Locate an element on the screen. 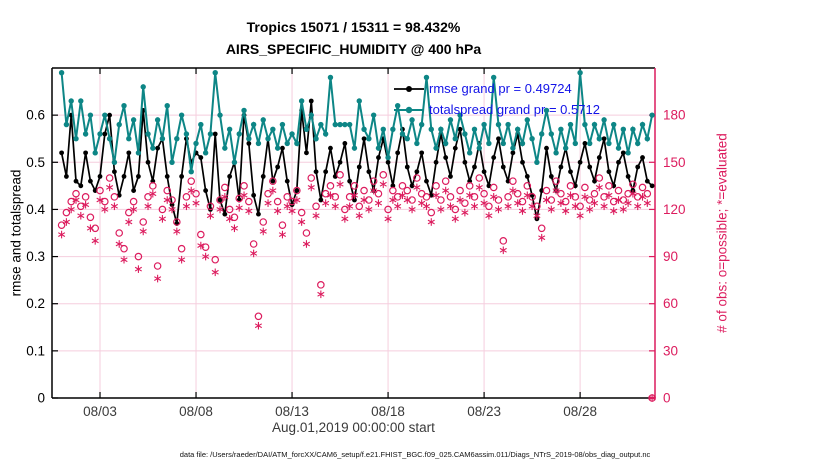  chart-subtitle: AIRS_SPECIFIC_HUMIDITY @ 400 hPa is located at coordinates (353, 49).